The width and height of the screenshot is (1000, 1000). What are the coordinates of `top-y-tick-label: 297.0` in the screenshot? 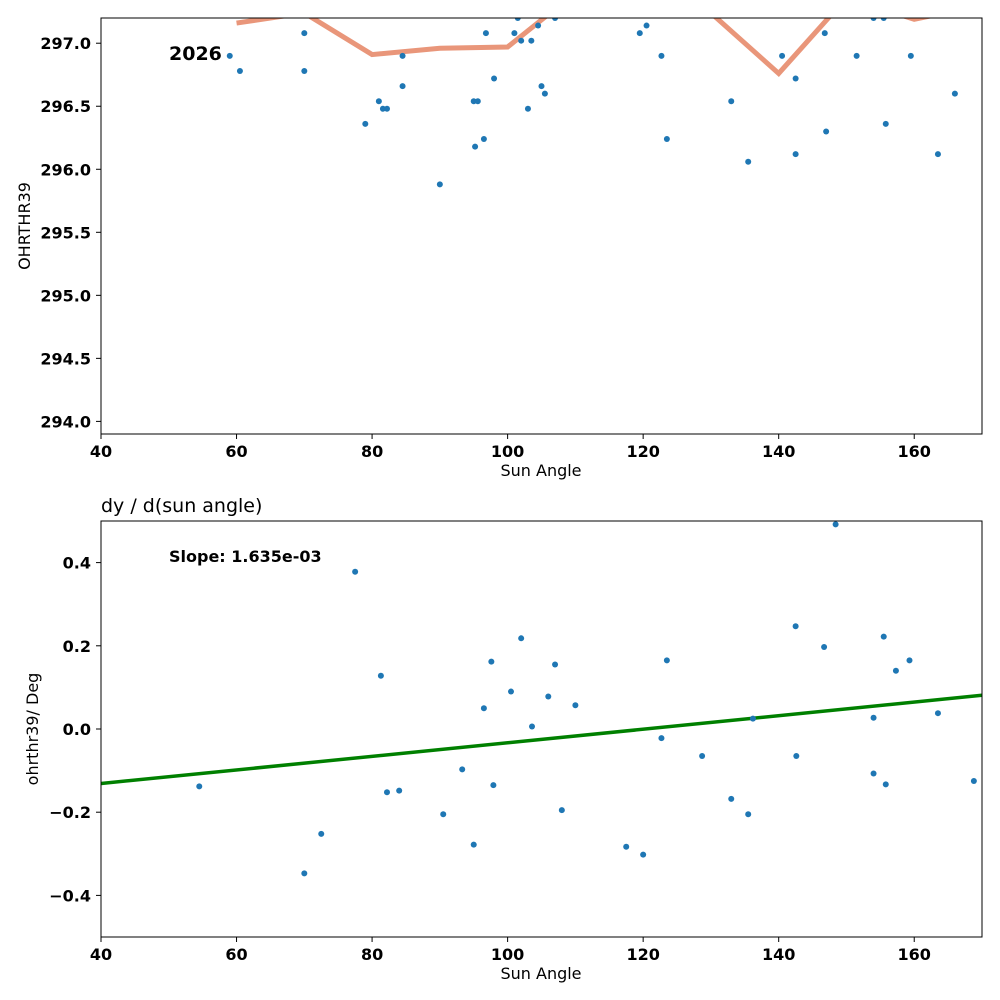 It's located at (65, 43).